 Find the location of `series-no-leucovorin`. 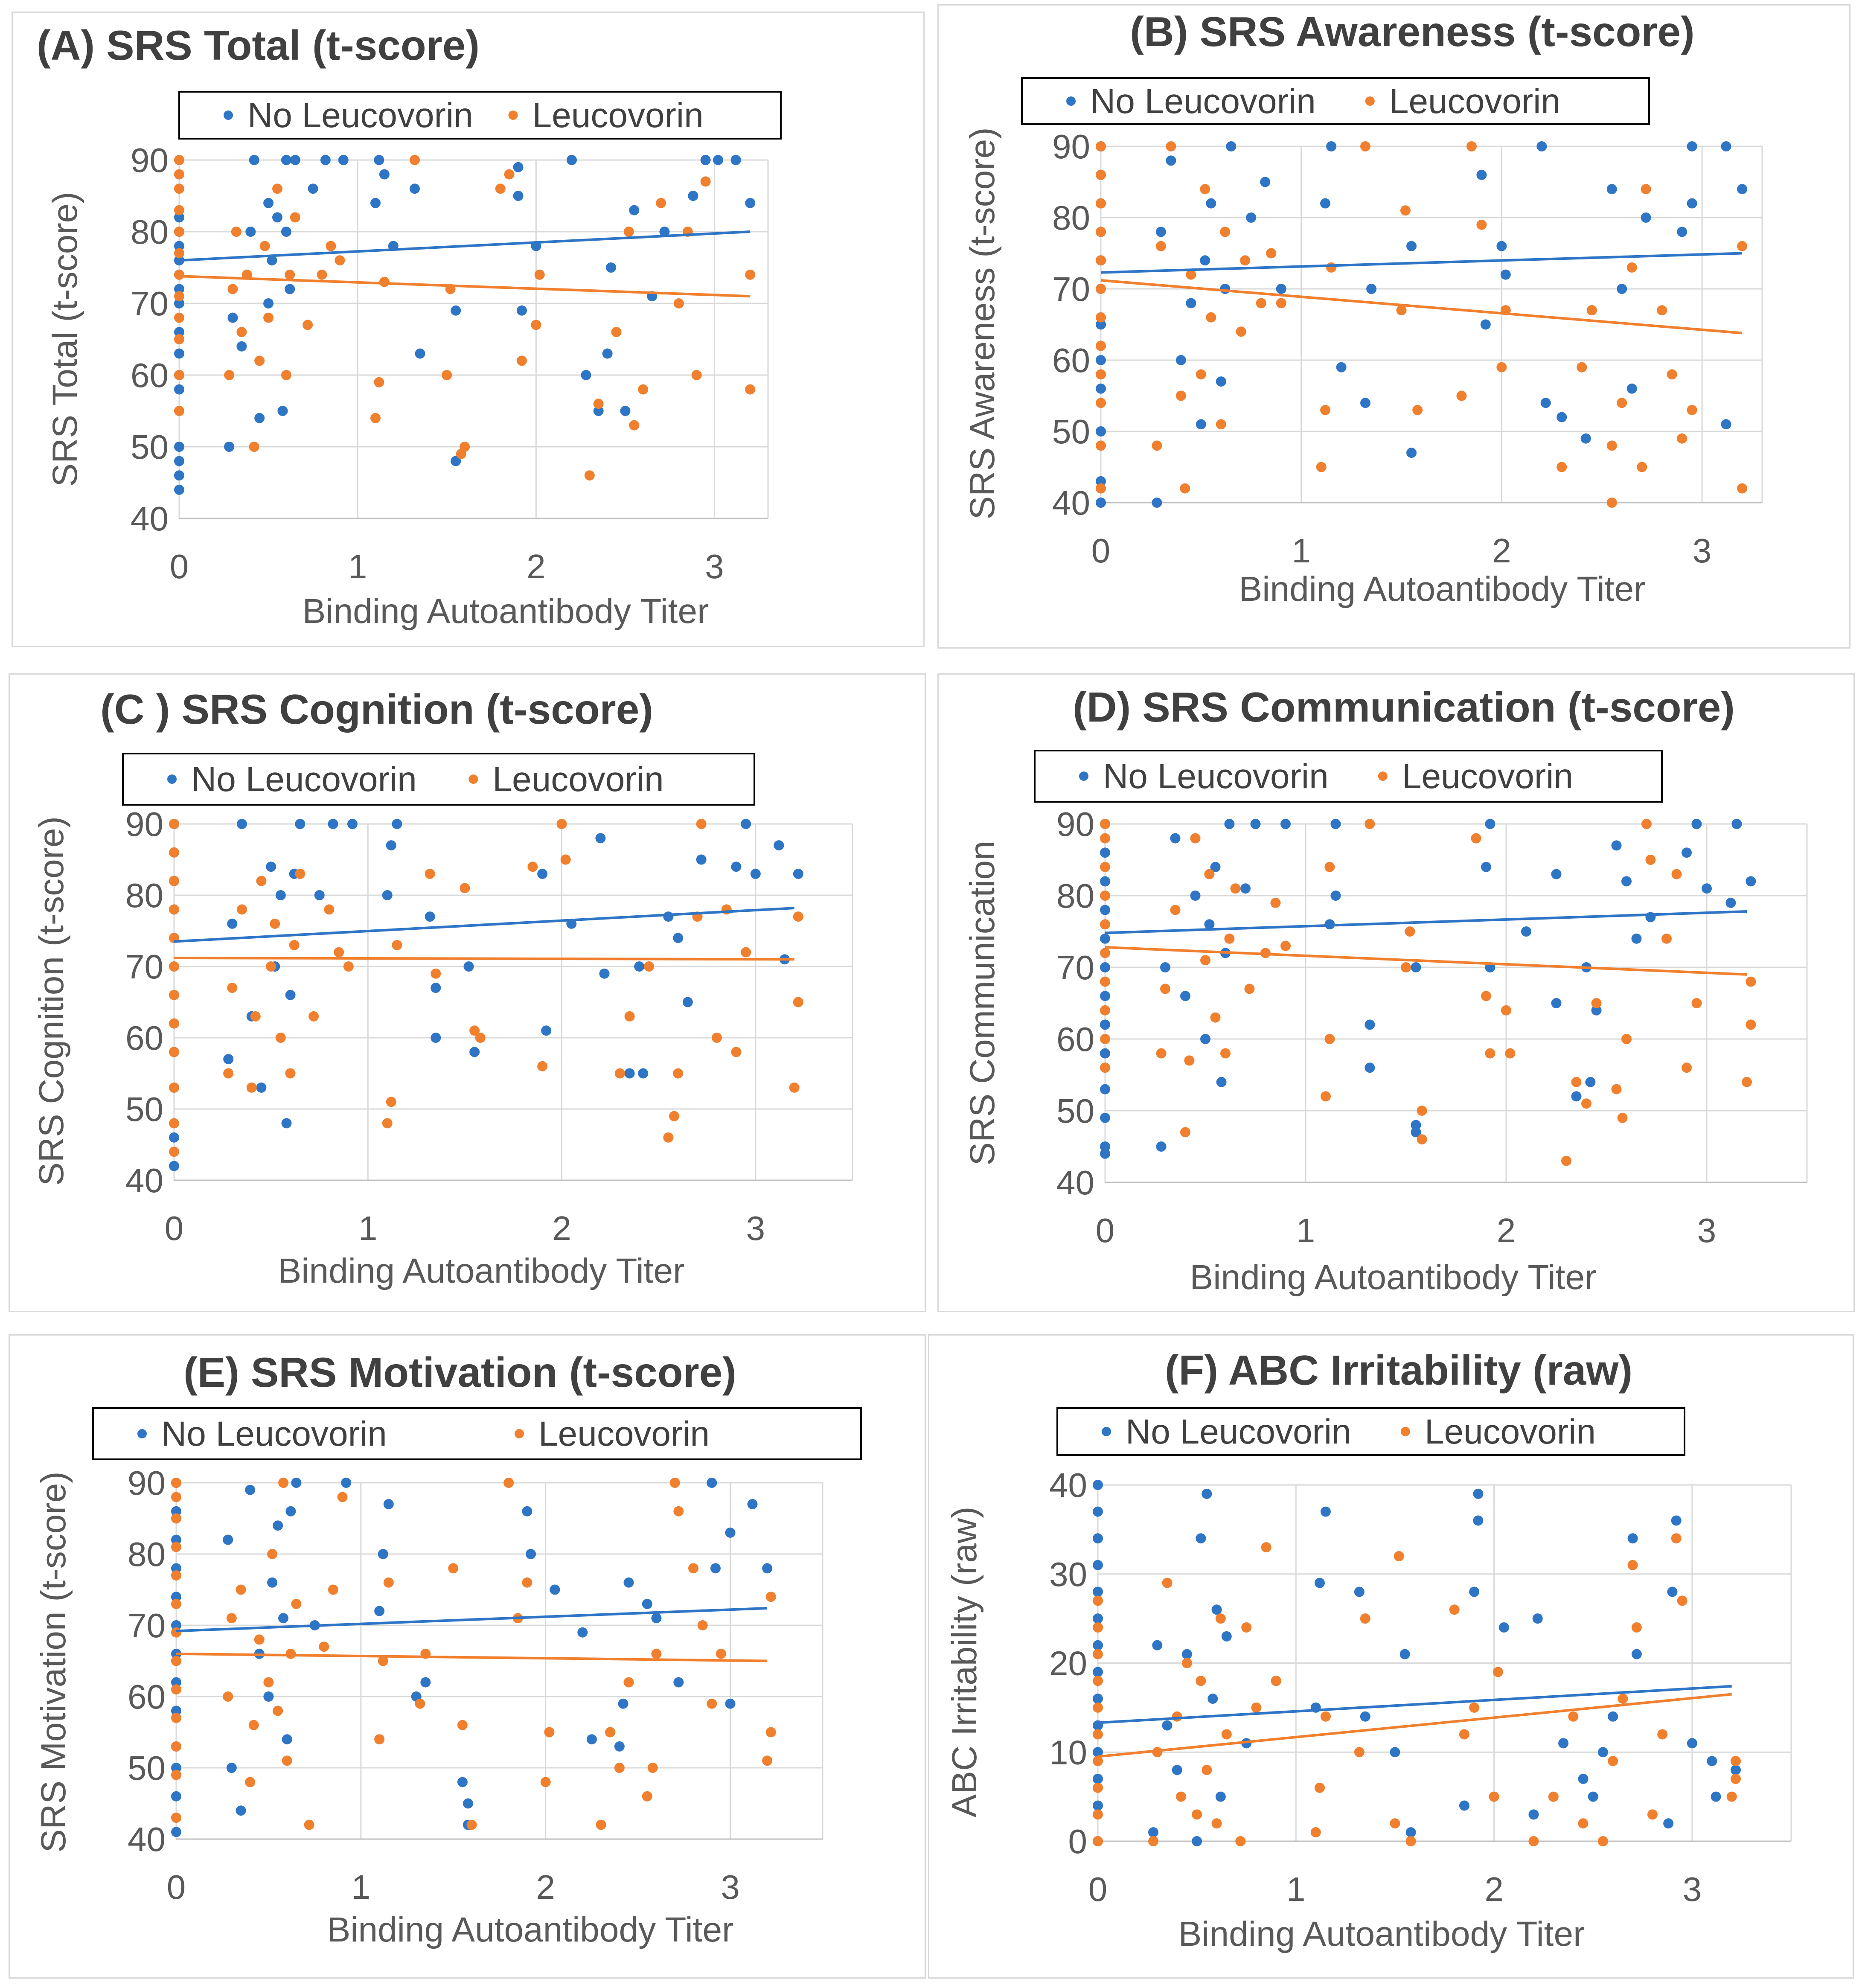

series-no-leucovorin is located at coordinates (465, 325).